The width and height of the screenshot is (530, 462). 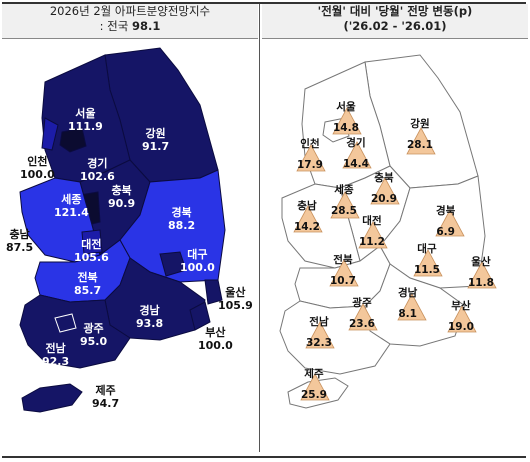 I want to click on right-header-period: ('26.02 - '26.01), so click(x=395, y=26).